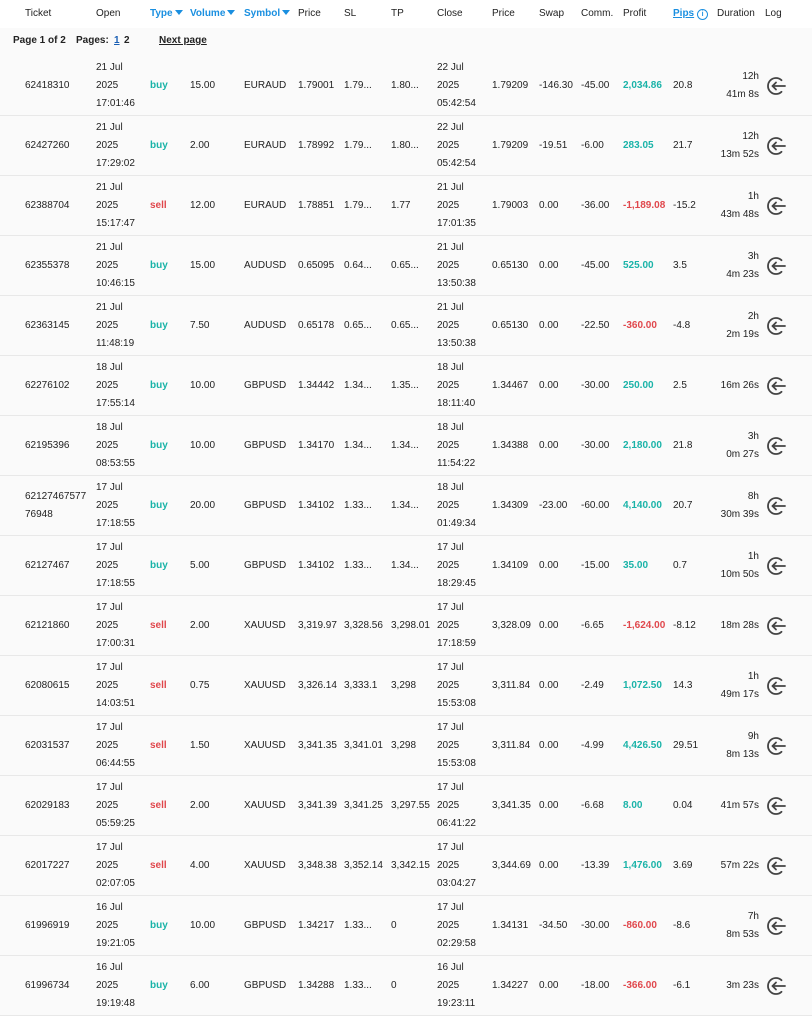 The image size is (812, 1016). I want to click on price-value: 1.34442, so click(316, 385).